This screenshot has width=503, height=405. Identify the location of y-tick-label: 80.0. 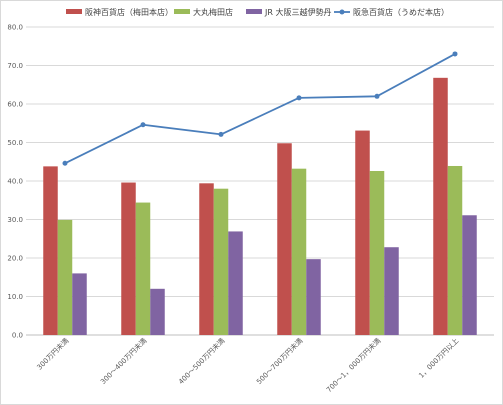
(15, 28).